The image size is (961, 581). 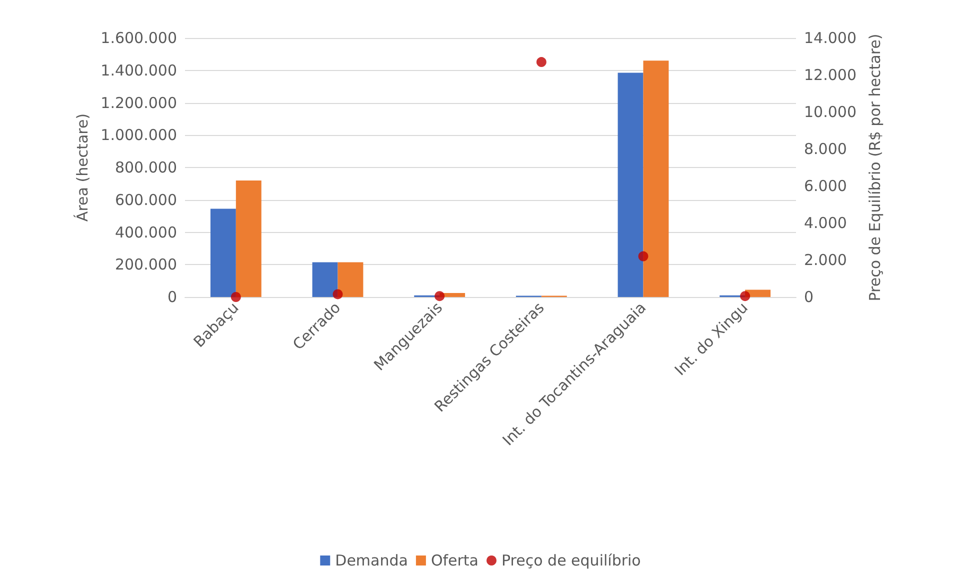 What do you see at coordinates (138, 135) in the screenshot?
I see `y-tick-label: 1.000.000` at bounding box center [138, 135].